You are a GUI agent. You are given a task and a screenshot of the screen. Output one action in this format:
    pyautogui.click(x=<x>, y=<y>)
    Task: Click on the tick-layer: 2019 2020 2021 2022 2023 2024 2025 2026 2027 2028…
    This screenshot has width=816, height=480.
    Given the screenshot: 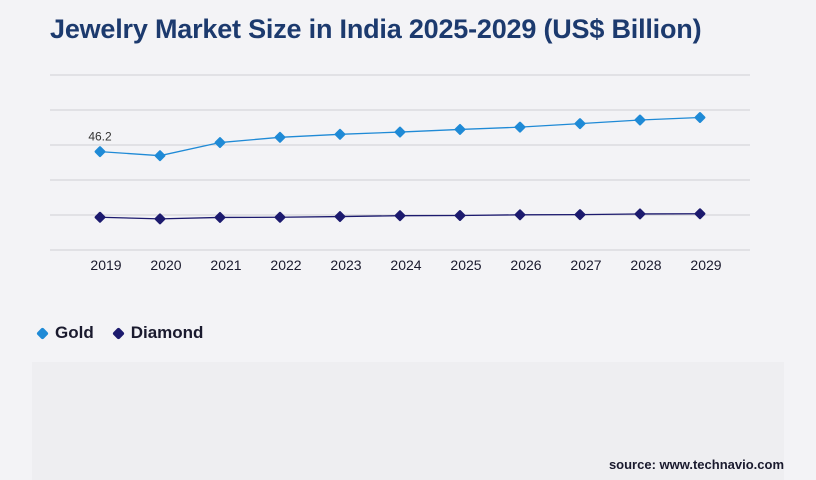 What is the action you would take?
    pyautogui.click(x=405, y=265)
    